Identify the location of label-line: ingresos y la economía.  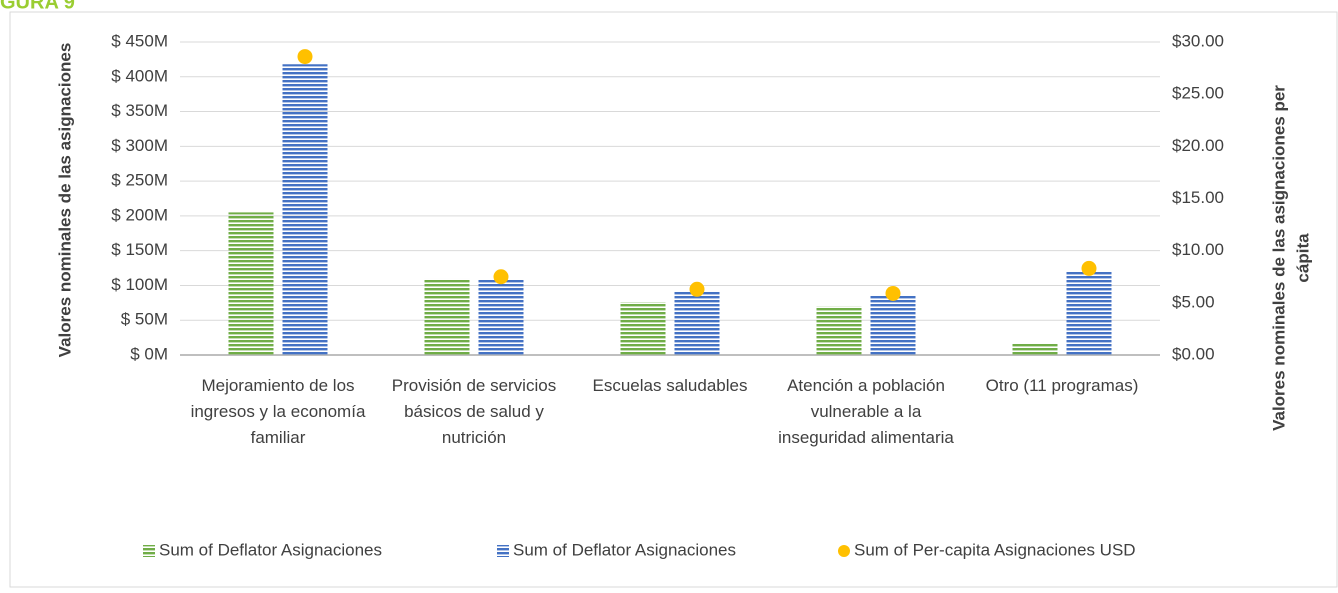
(278, 411).